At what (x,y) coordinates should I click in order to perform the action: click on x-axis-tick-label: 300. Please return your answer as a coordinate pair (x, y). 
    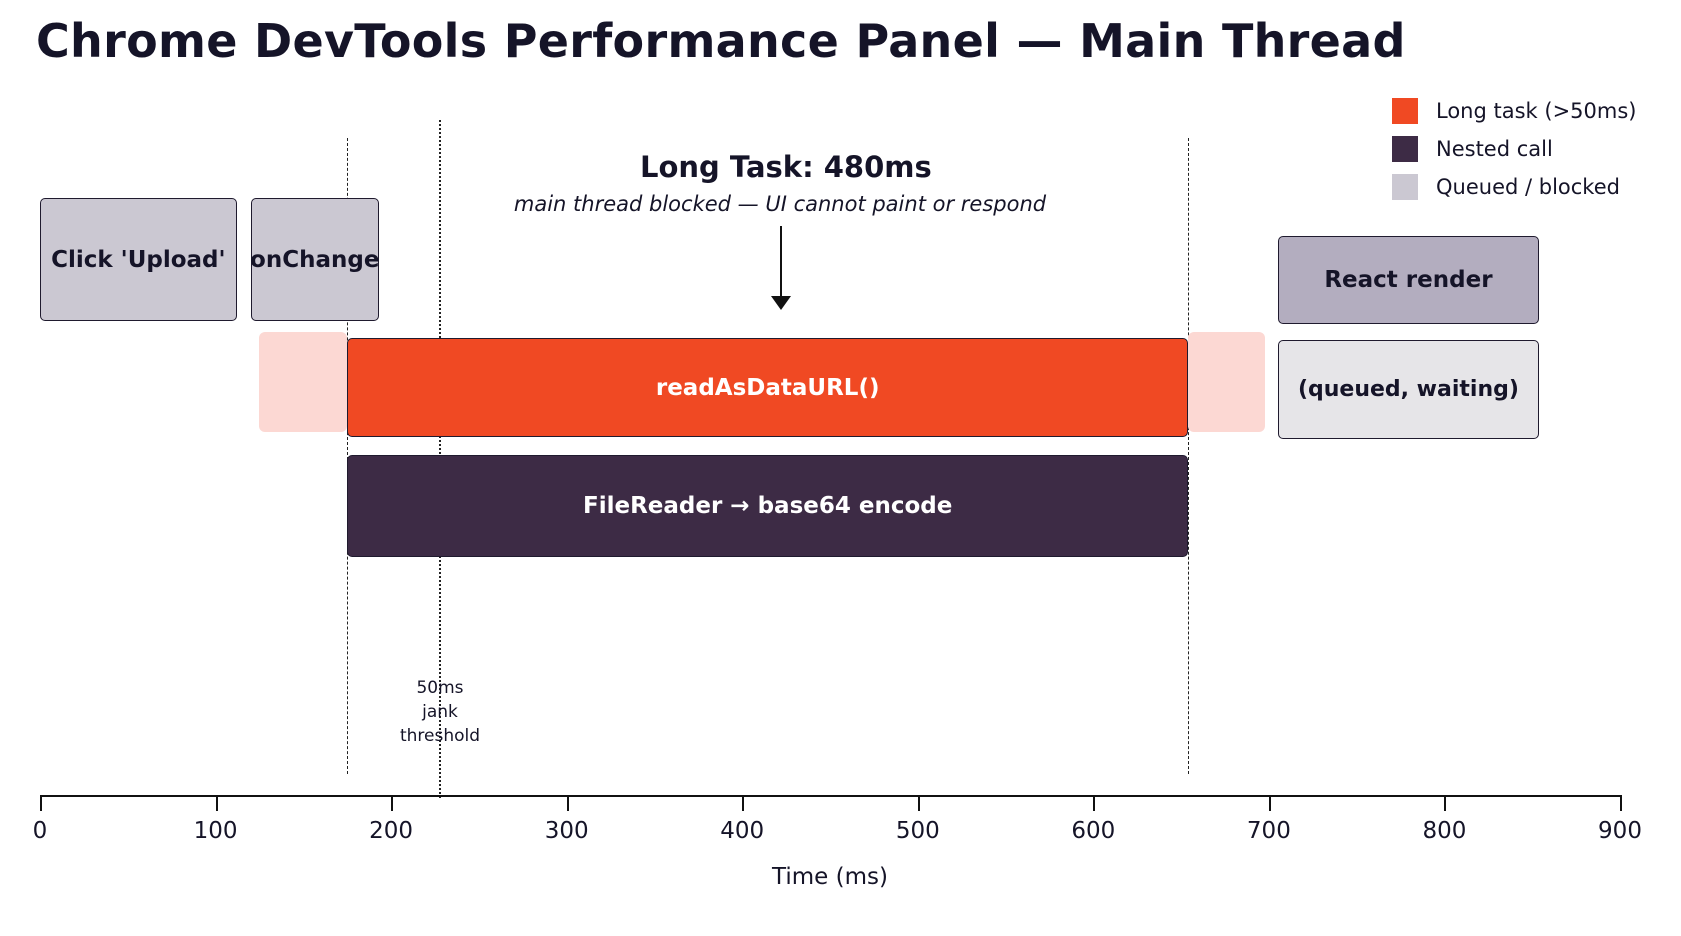
    Looking at the image, I should click on (566, 831).